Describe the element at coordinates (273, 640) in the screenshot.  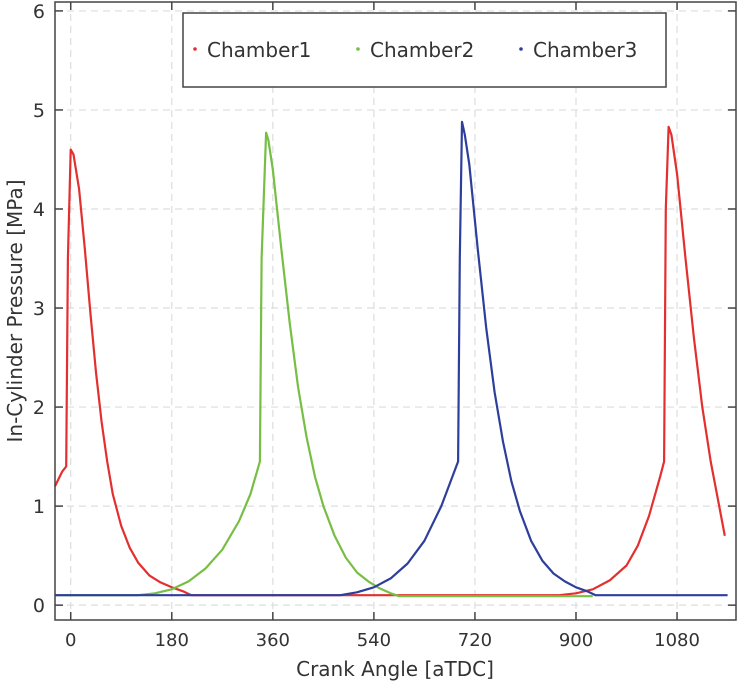
I see `x-tick-label: 360` at that location.